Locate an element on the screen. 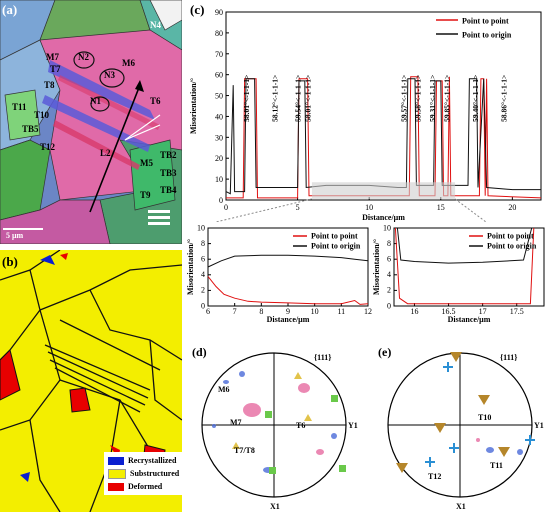  x-tick-label: 12 is located at coordinates (368, 311).